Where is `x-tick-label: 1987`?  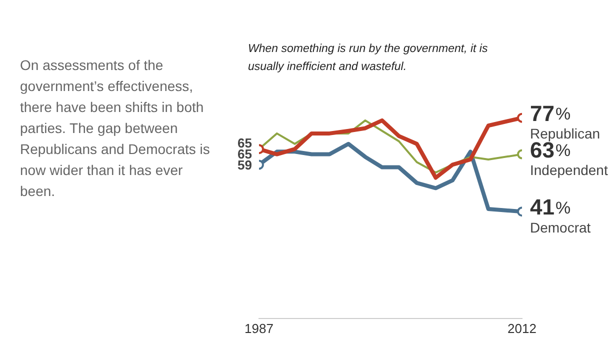
x-tick-label: 1987 is located at coordinates (259, 328).